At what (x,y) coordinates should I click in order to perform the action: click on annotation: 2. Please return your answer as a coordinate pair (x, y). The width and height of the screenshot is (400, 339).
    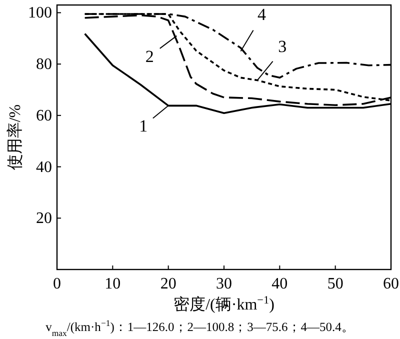
    Looking at the image, I should click on (149, 56).